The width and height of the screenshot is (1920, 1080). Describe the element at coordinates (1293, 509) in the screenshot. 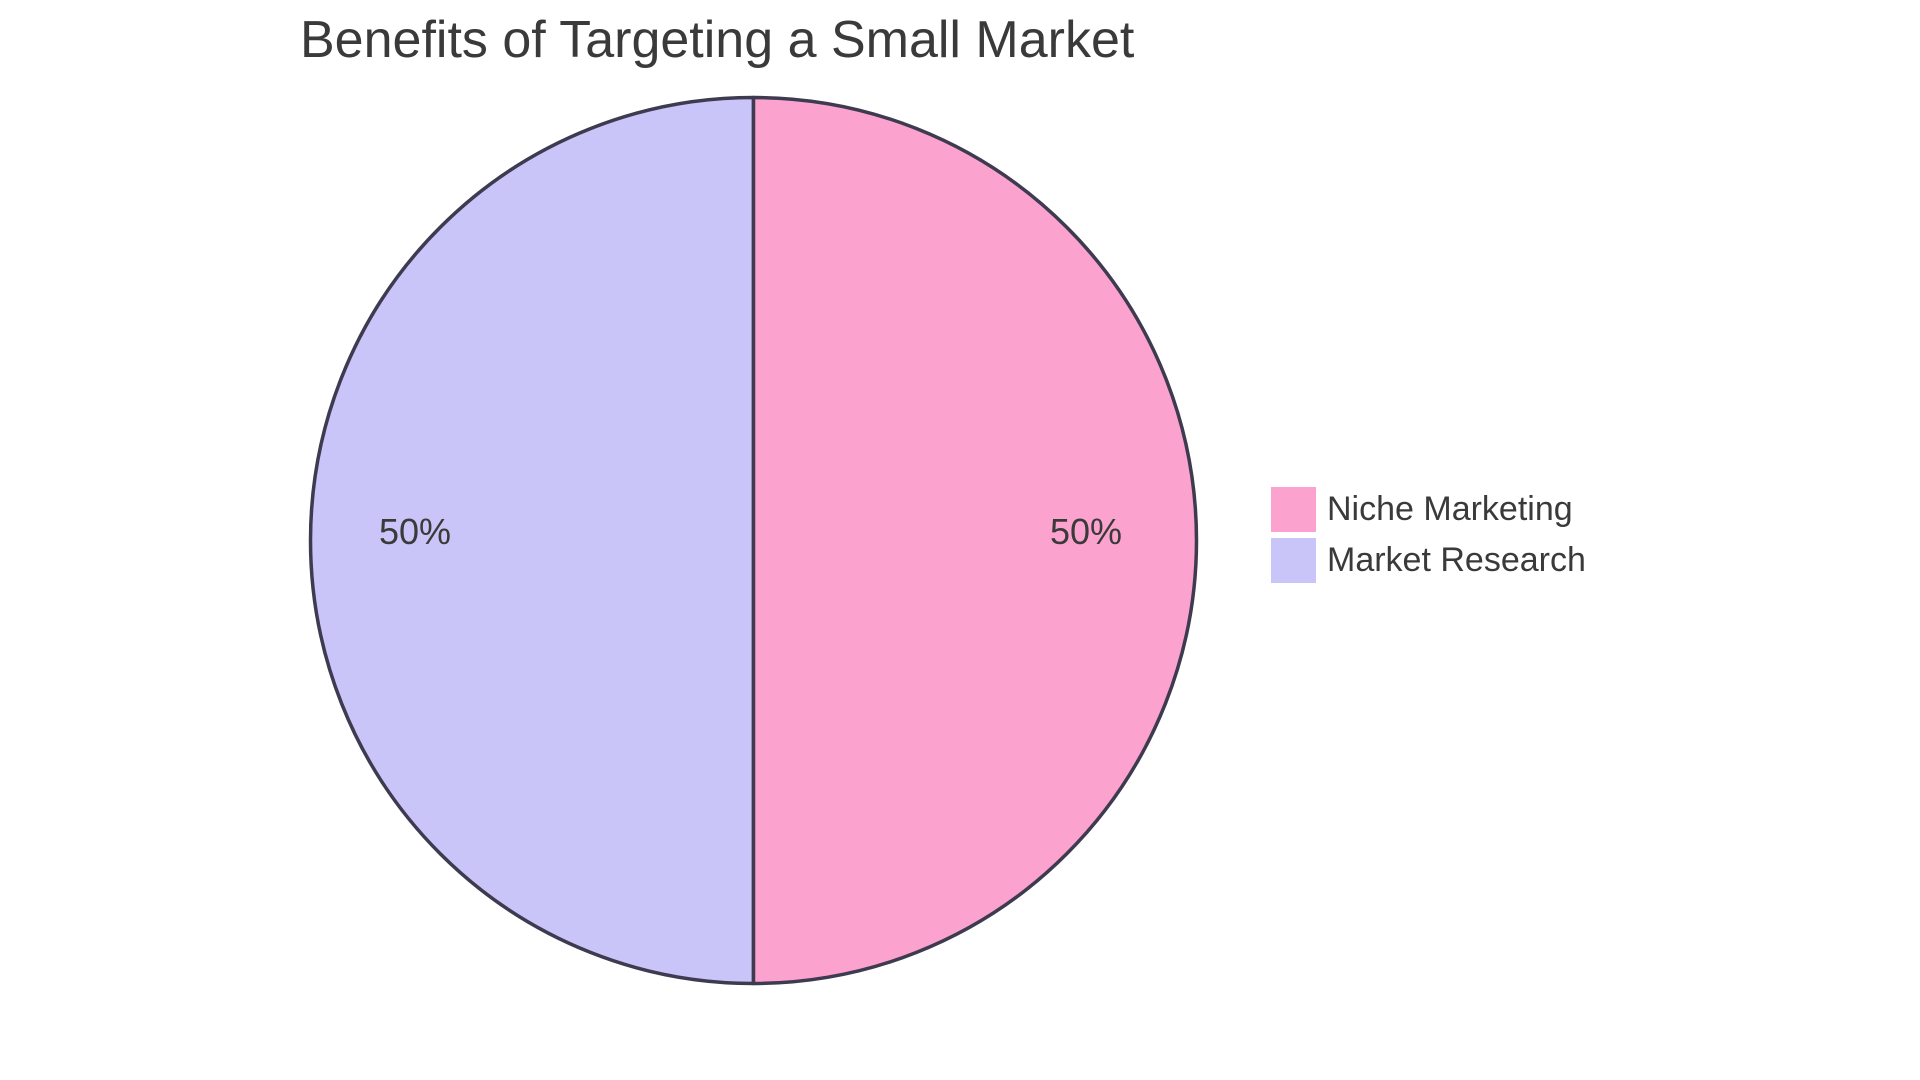

I see `legend-swatch-niche-marketing` at that location.